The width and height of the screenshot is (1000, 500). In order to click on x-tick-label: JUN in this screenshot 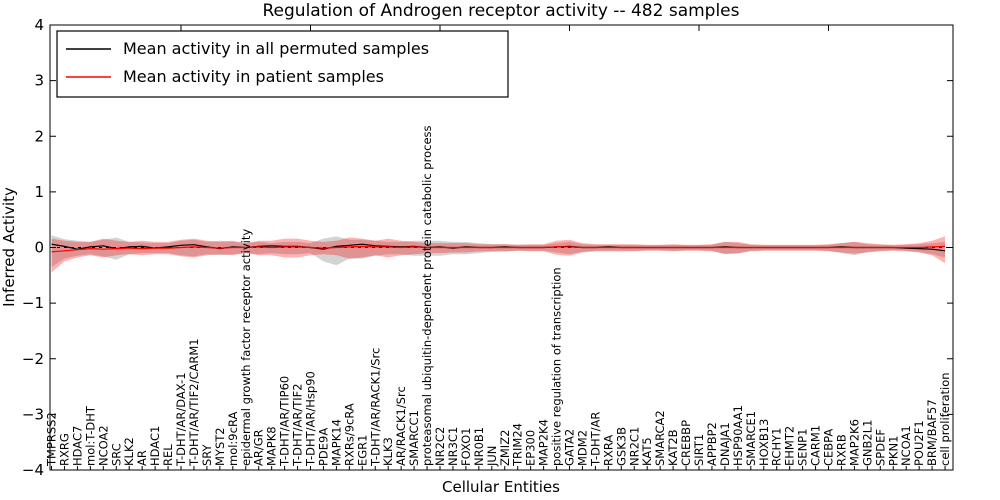, I will do `click(492, 456)`.